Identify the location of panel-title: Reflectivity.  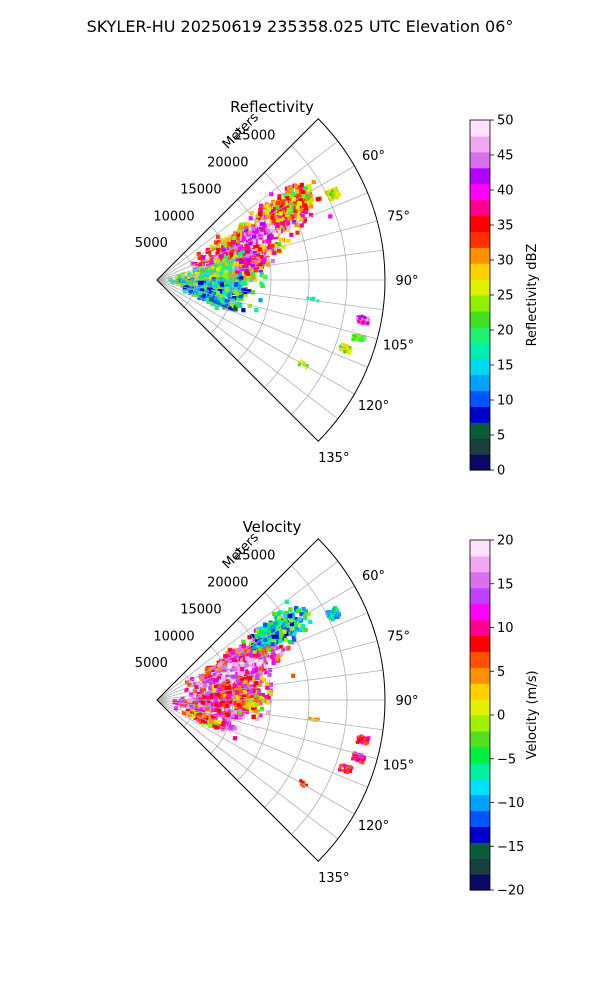
(272, 107).